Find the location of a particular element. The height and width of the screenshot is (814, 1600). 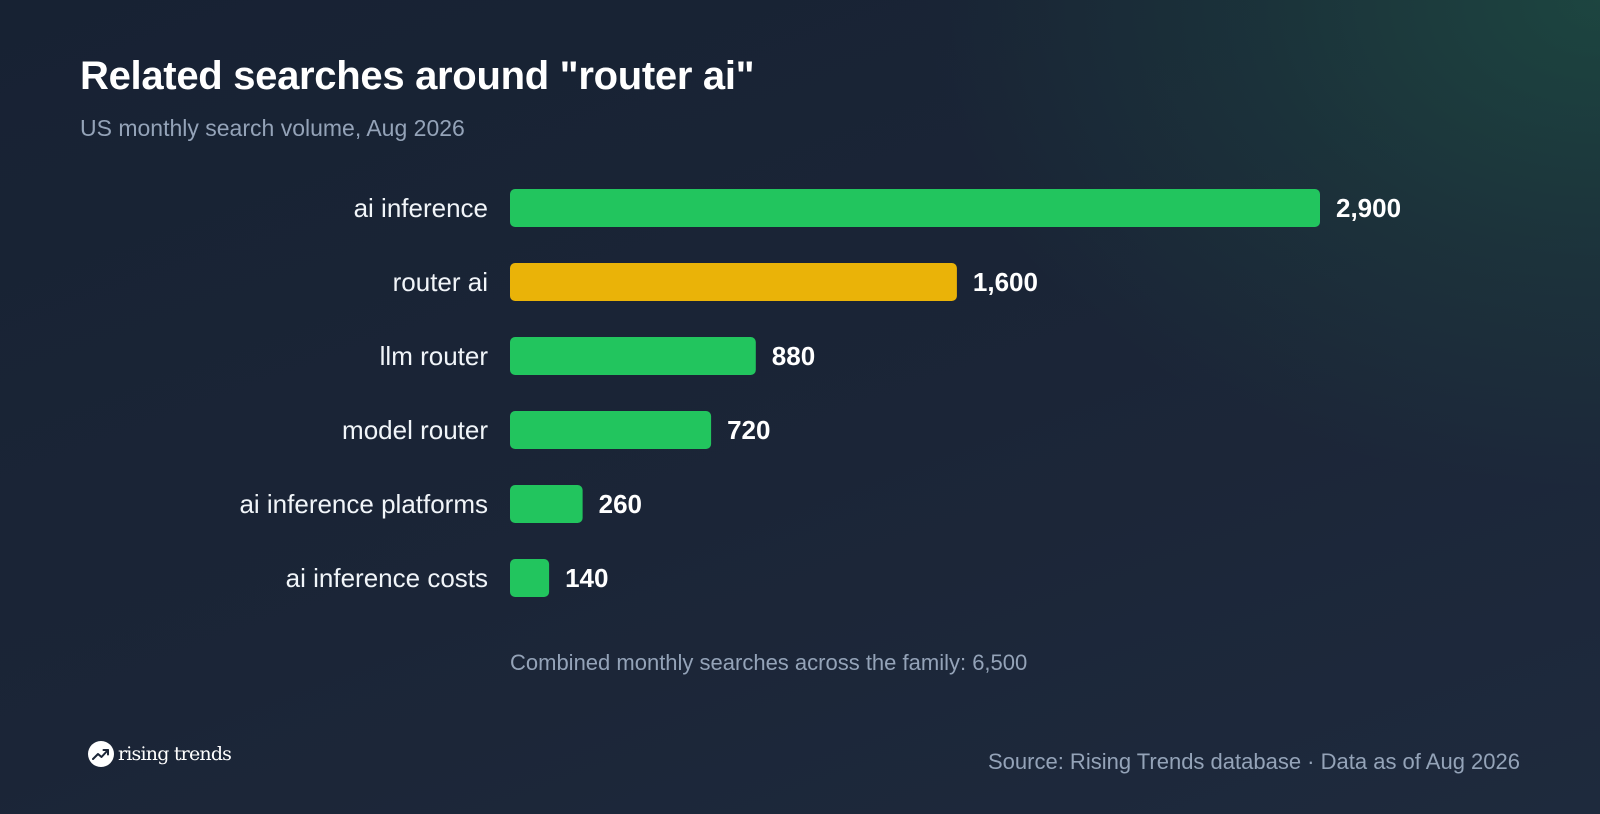

value-label-model-router: 720 is located at coordinates (748, 430).